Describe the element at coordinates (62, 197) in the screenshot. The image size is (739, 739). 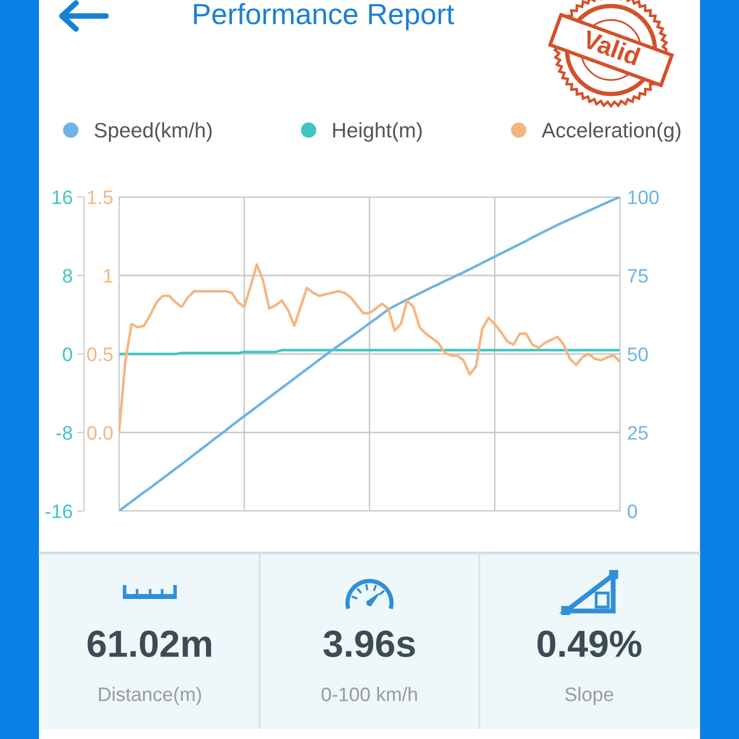
I see `y-tick-label: 16` at that location.